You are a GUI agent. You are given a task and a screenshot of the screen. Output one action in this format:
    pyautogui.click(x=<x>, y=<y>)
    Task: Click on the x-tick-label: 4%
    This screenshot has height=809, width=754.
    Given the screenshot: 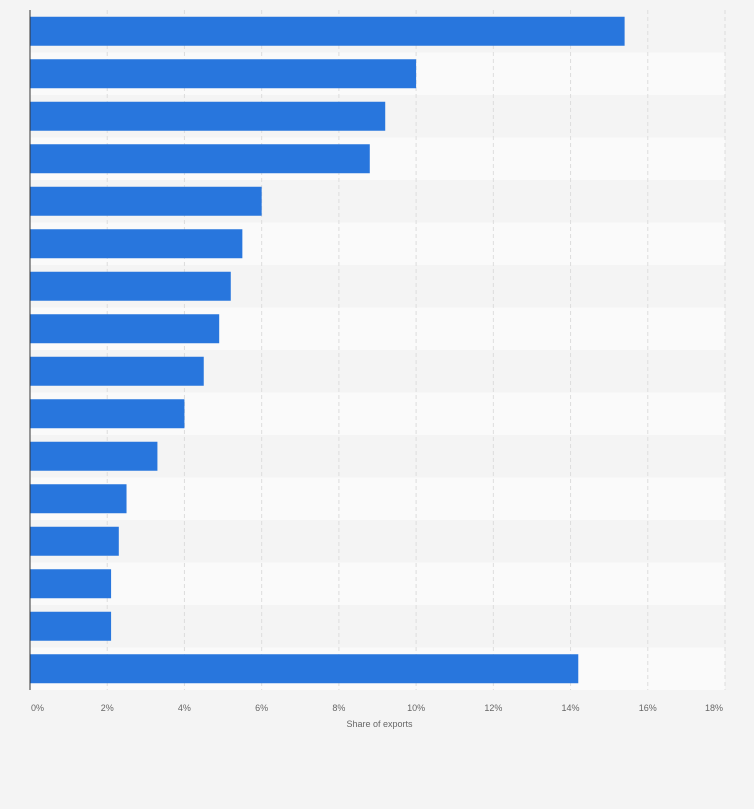 What is the action you would take?
    pyautogui.click(x=184, y=708)
    